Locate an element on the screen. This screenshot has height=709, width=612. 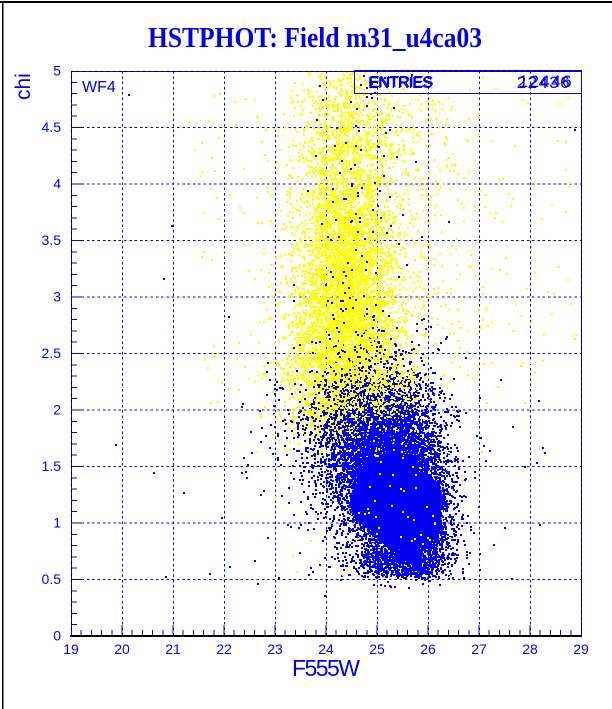
svg-text: 29 is located at coordinates (581, 649).